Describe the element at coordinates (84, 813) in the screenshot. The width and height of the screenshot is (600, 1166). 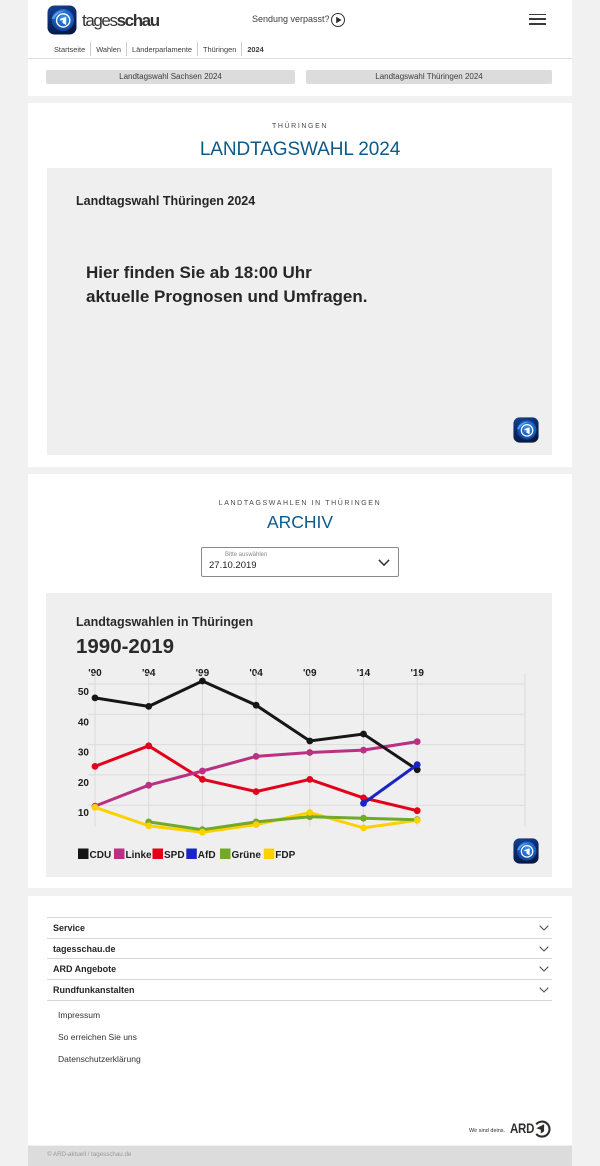
I see `svg-text: 10` at that location.